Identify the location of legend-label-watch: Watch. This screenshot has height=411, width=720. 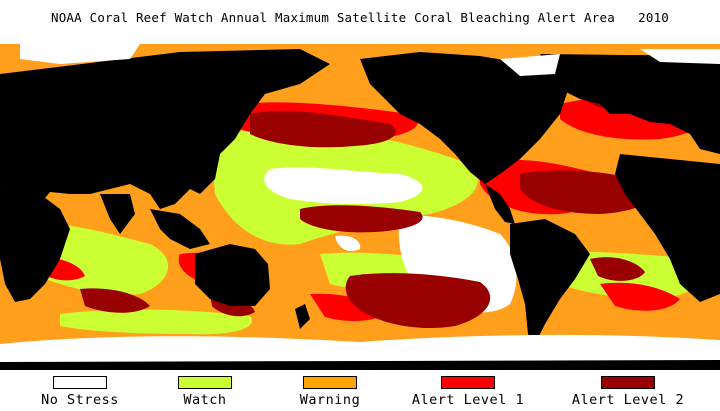
(205, 400).